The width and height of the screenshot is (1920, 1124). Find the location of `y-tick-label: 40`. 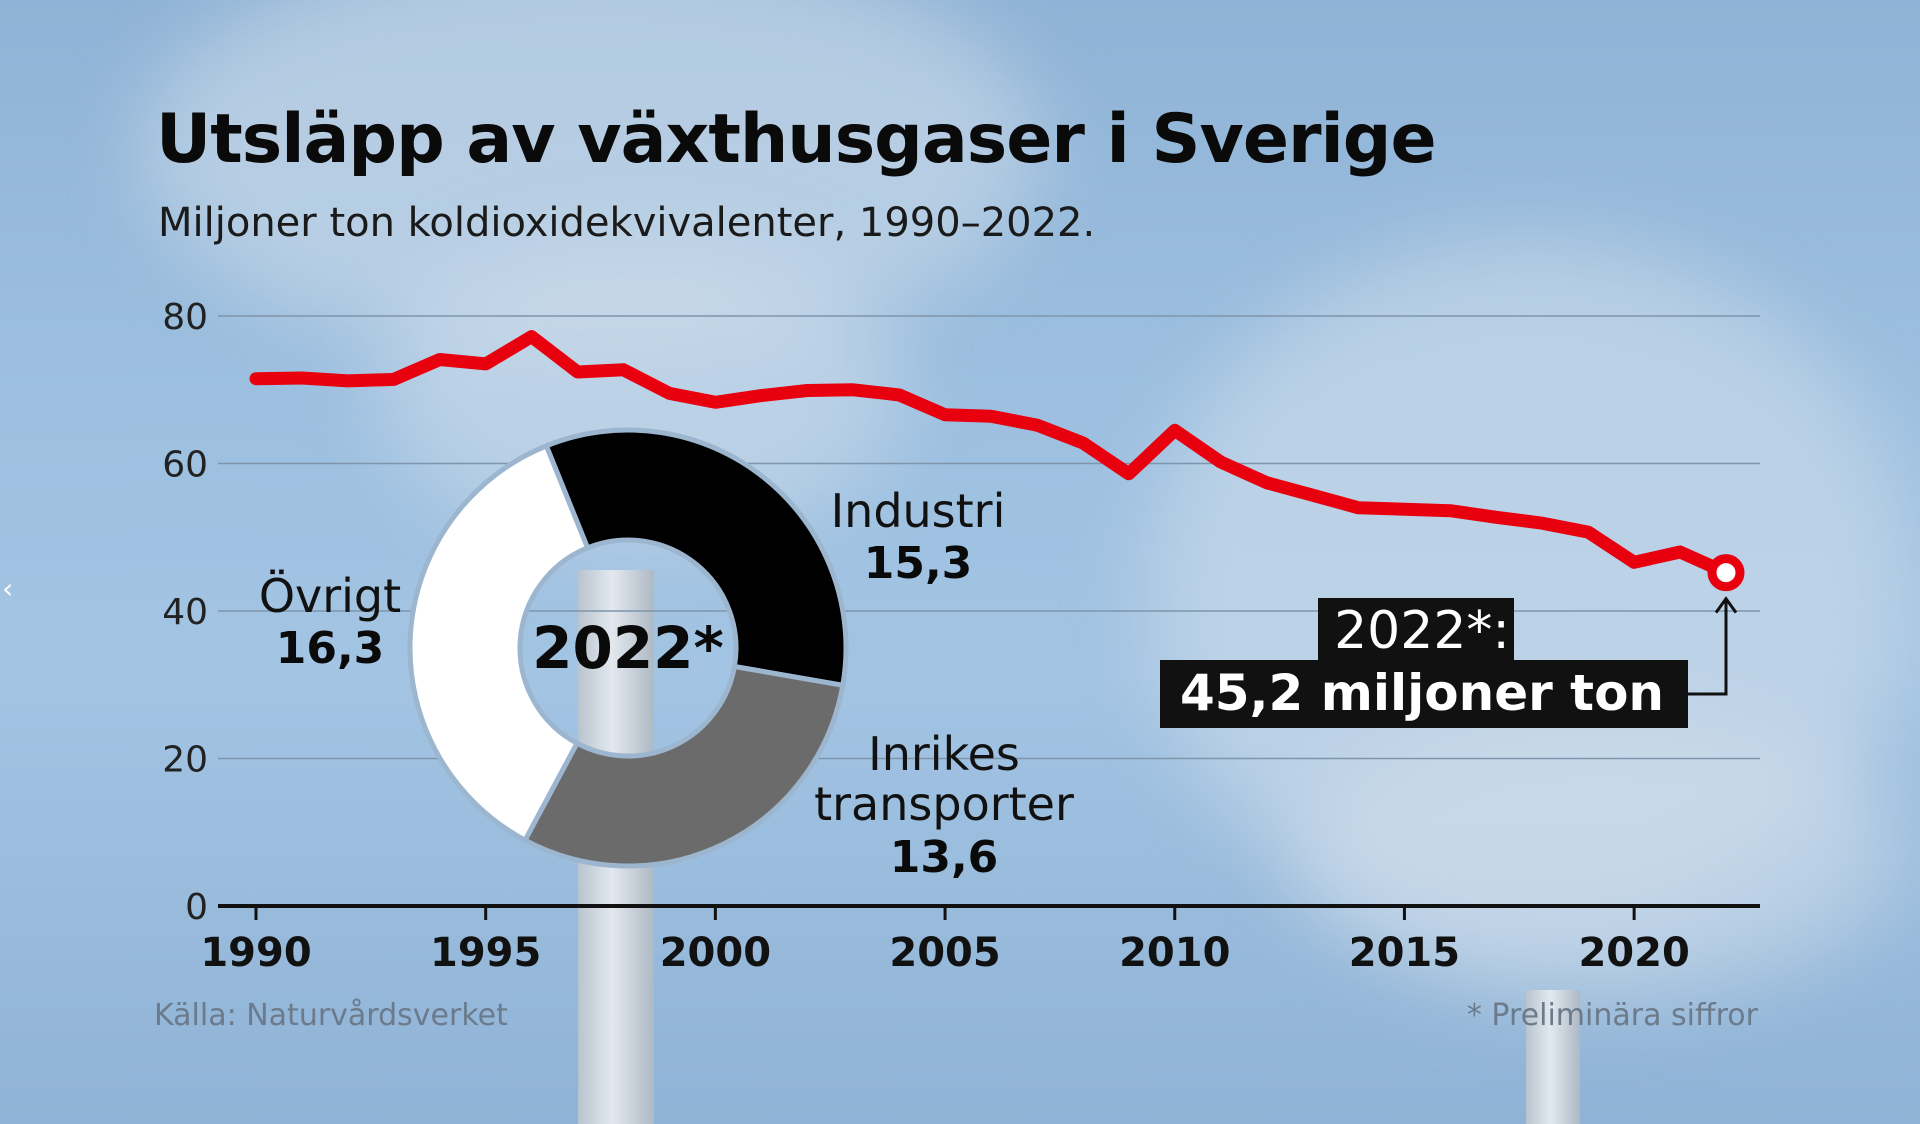

y-tick-label: 40 is located at coordinates (185, 612).